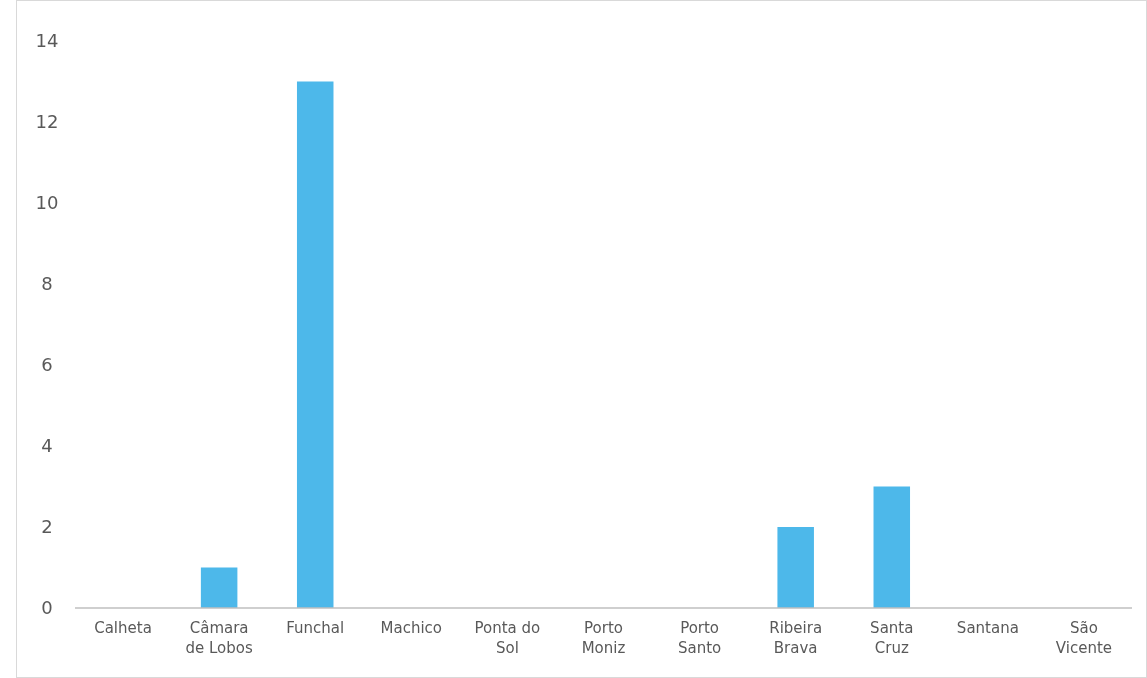 Image resolution: width=1147 pixels, height=678 pixels. I want to click on y-tick-label: 12, so click(47, 122).